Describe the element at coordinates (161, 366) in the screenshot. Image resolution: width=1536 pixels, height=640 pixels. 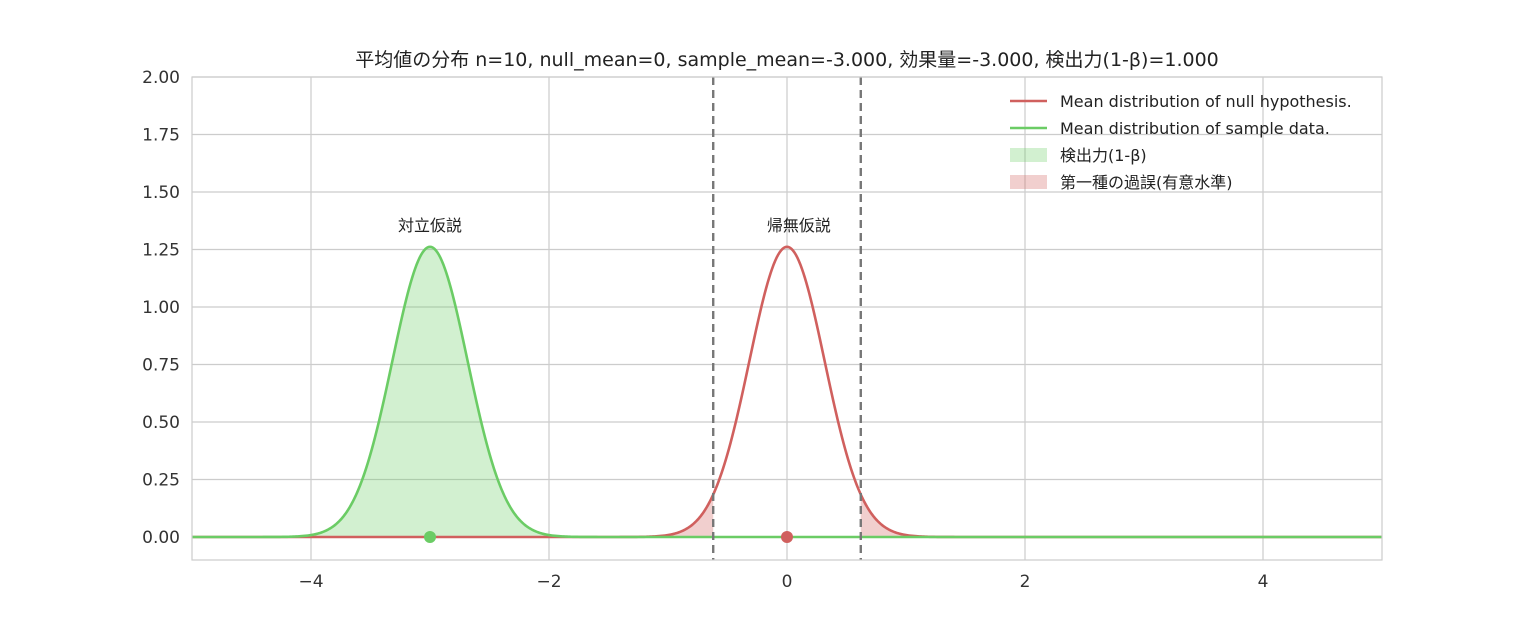
I see `y-tick-label: 0.75` at that location.